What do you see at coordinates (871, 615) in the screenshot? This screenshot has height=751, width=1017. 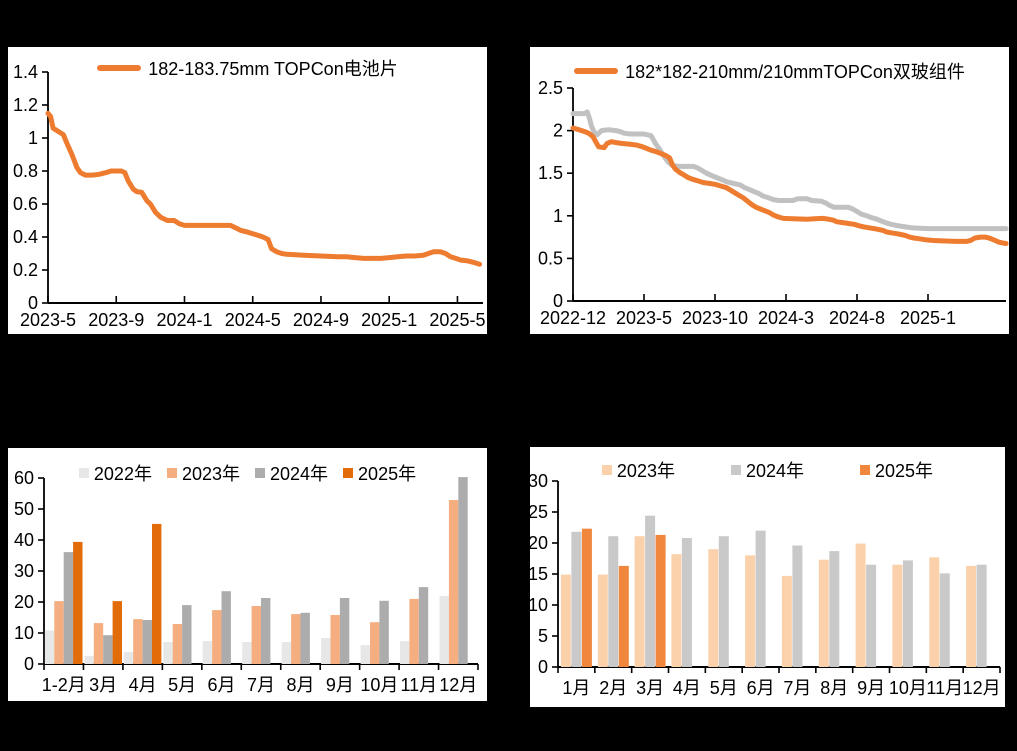 I see `bar-2024年-9月` at bounding box center [871, 615].